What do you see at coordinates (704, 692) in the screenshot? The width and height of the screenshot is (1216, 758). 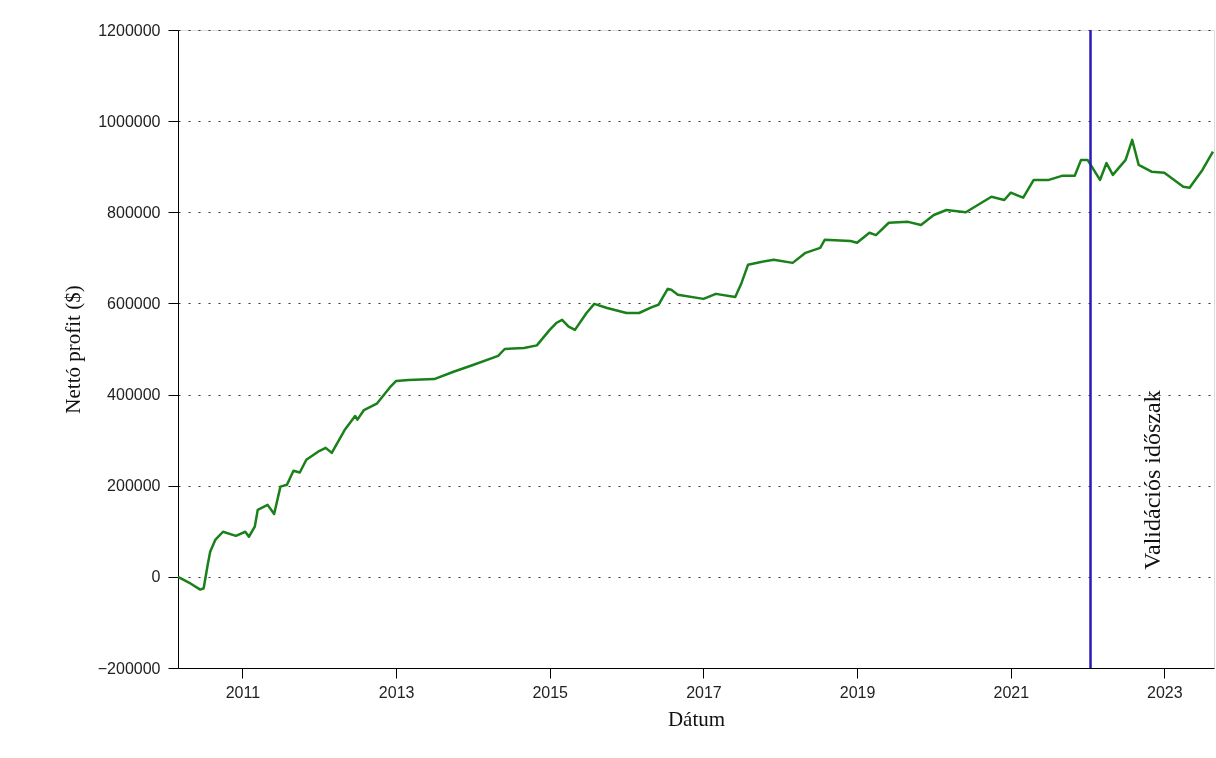 I see `x-tick-label: 2017` at bounding box center [704, 692].